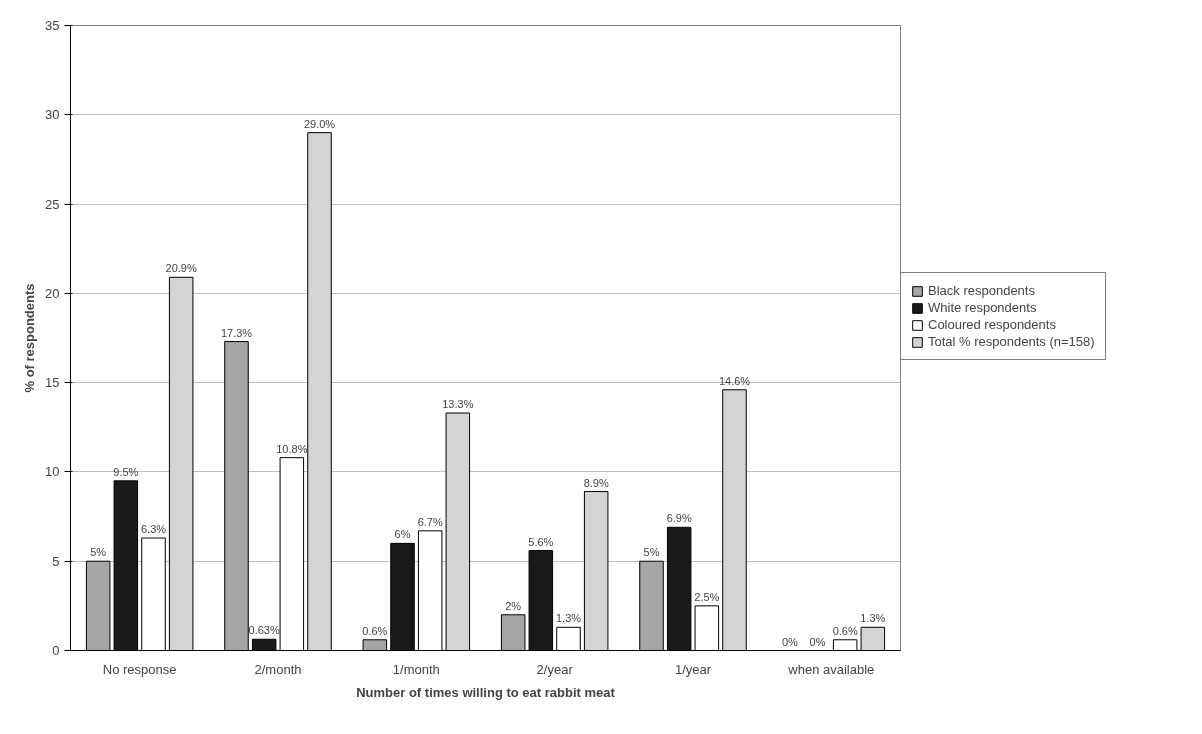  Describe the element at coordinates (981, 290) in the screenshot. I see `legend-label: Black respondents` at that location.